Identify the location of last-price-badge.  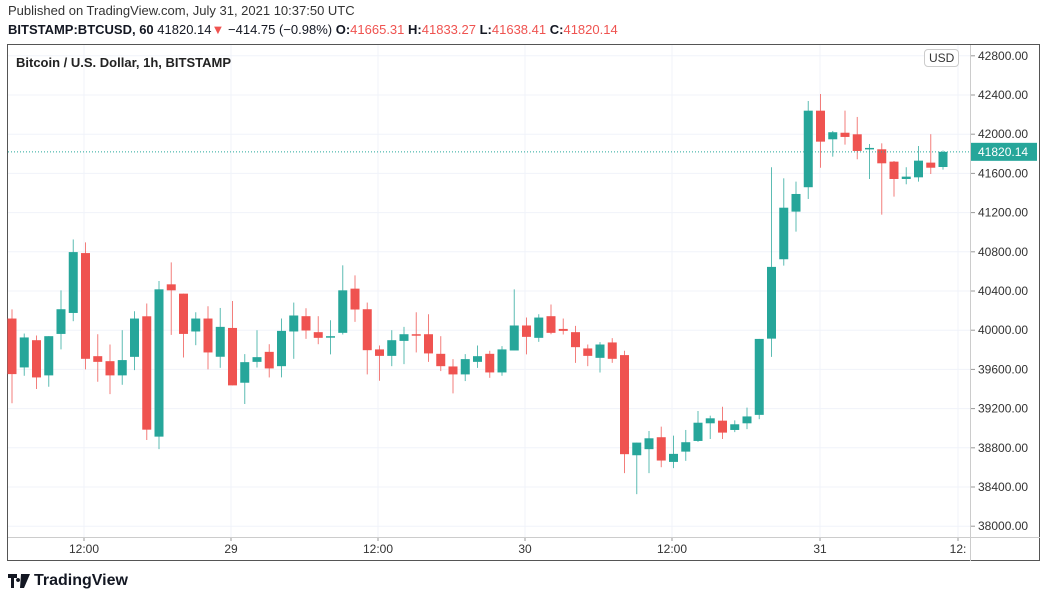
(1004, 151).